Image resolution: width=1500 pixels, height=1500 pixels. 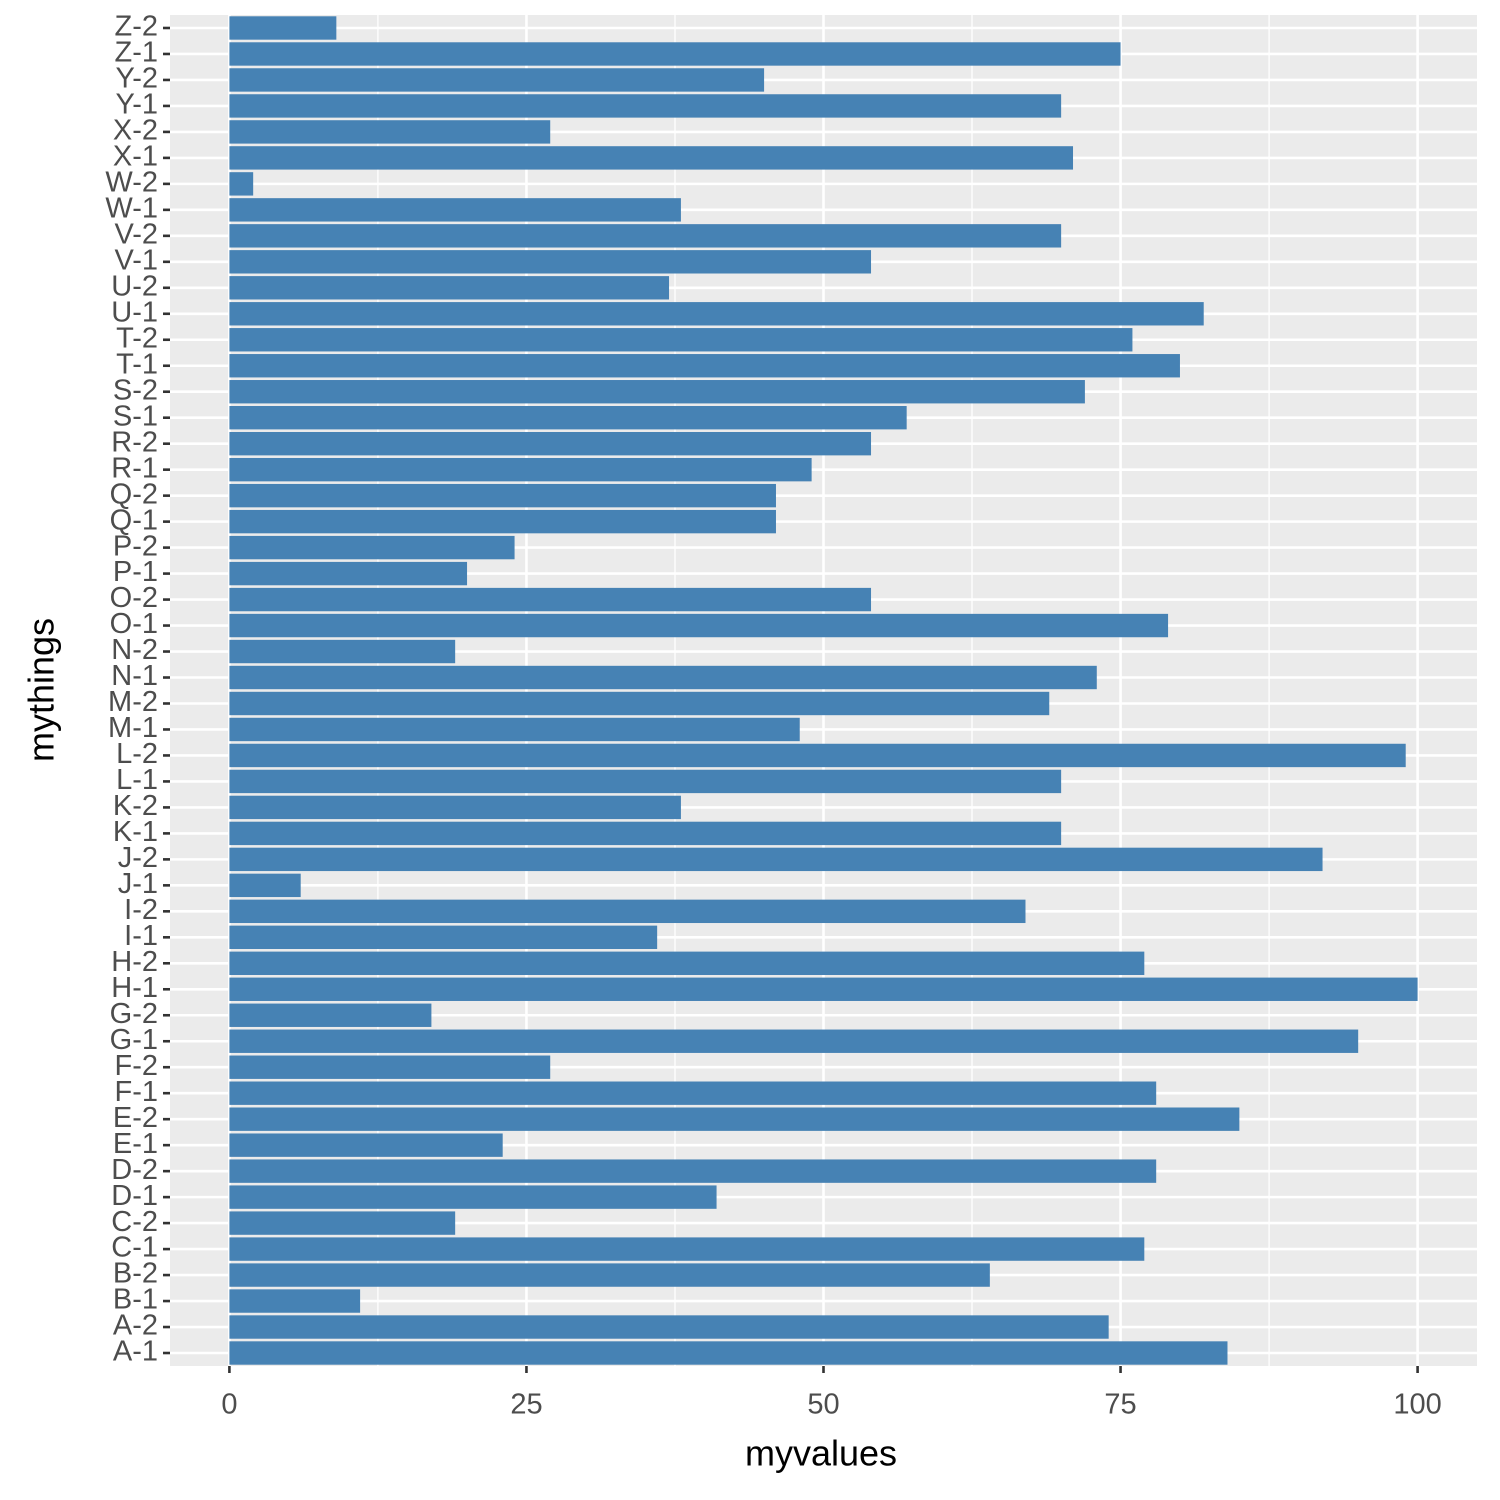 What do you see at coordinates (134, 468) in the screenshot?
I see `y-tick-label: R-1` at bounding box center [134, 468].